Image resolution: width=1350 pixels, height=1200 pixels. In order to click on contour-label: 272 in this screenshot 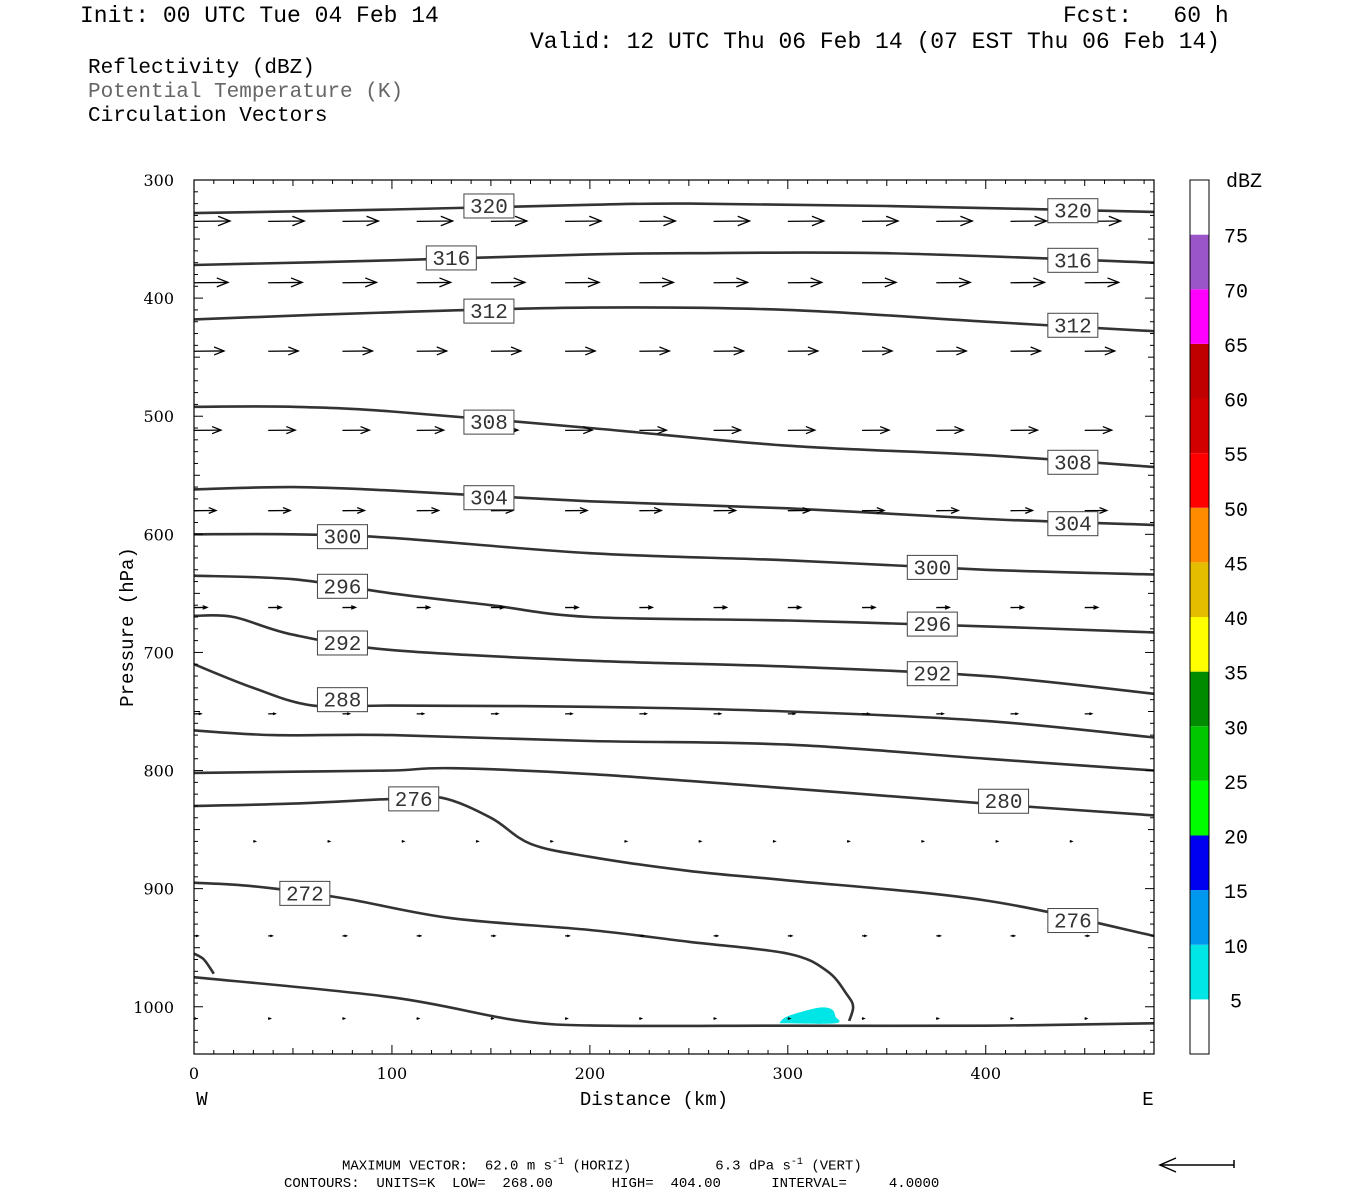, I will do `click(305, 895)`.